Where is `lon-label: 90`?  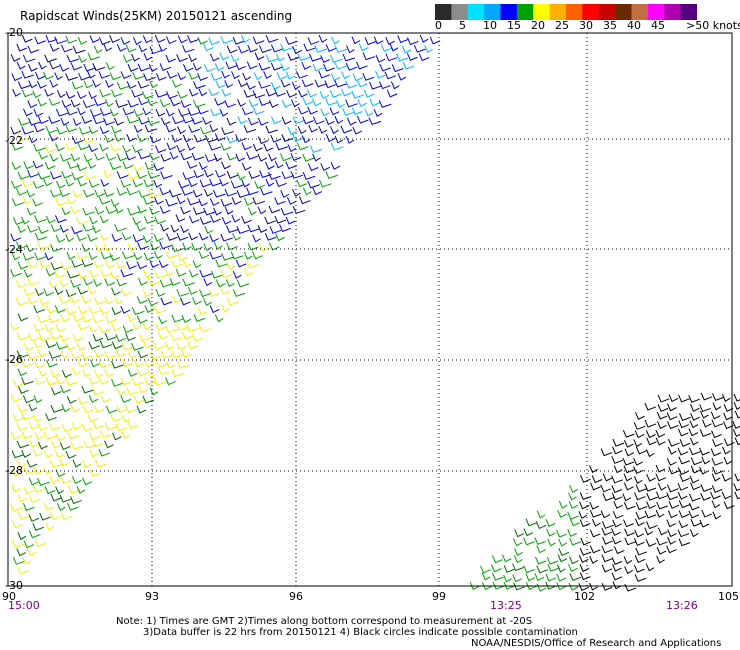
lon-label: 90 is located at coordinates (9, 596).